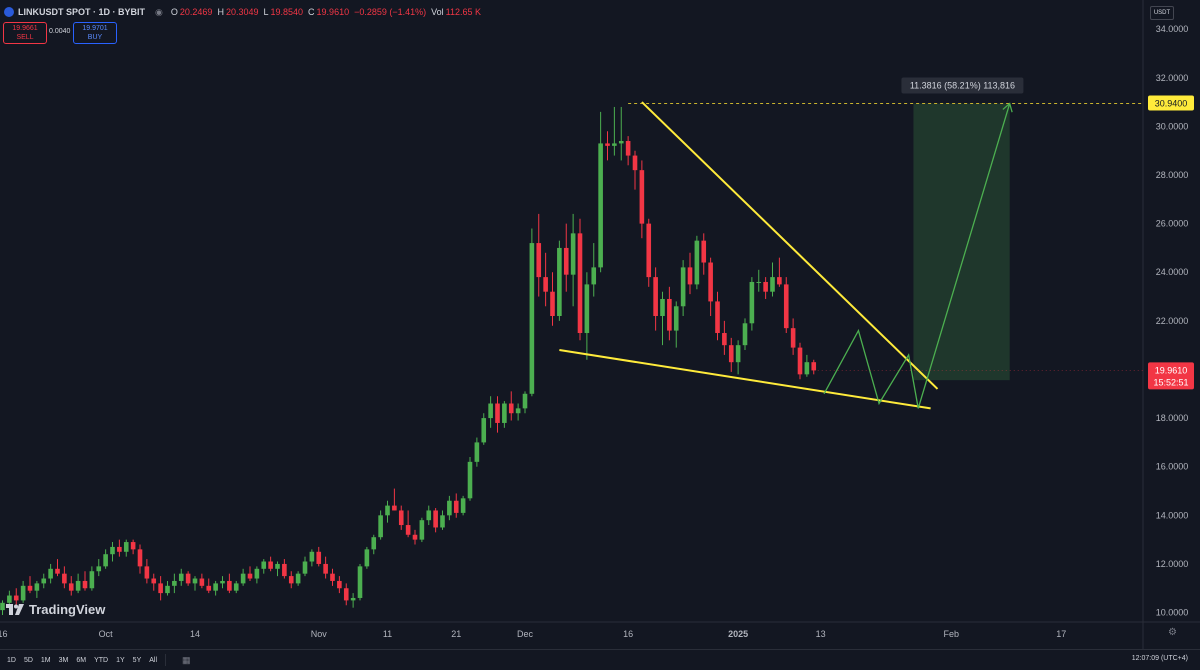 This screenshot has width=1200, height=670. I want to click on sell-price: 19.9661, so click(25, 28).